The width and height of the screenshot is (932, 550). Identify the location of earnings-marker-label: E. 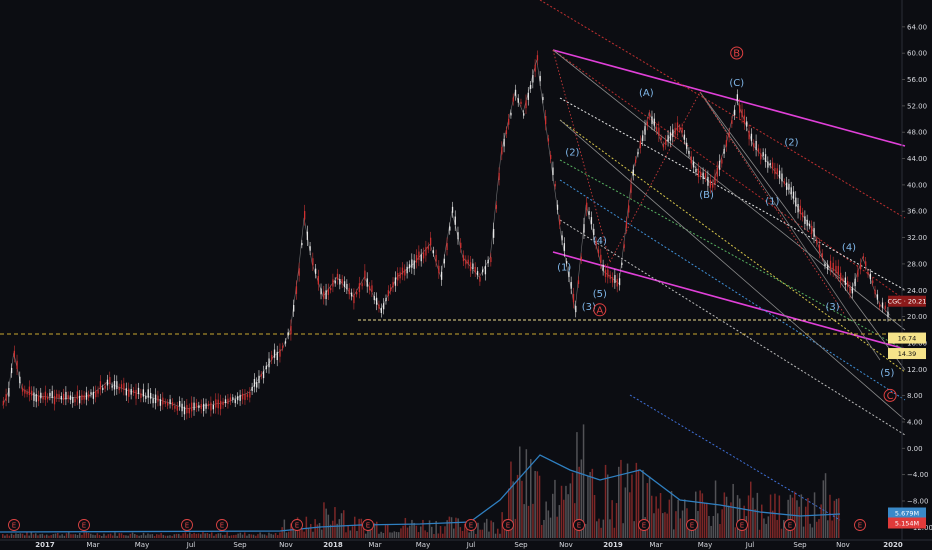
(297, 526).